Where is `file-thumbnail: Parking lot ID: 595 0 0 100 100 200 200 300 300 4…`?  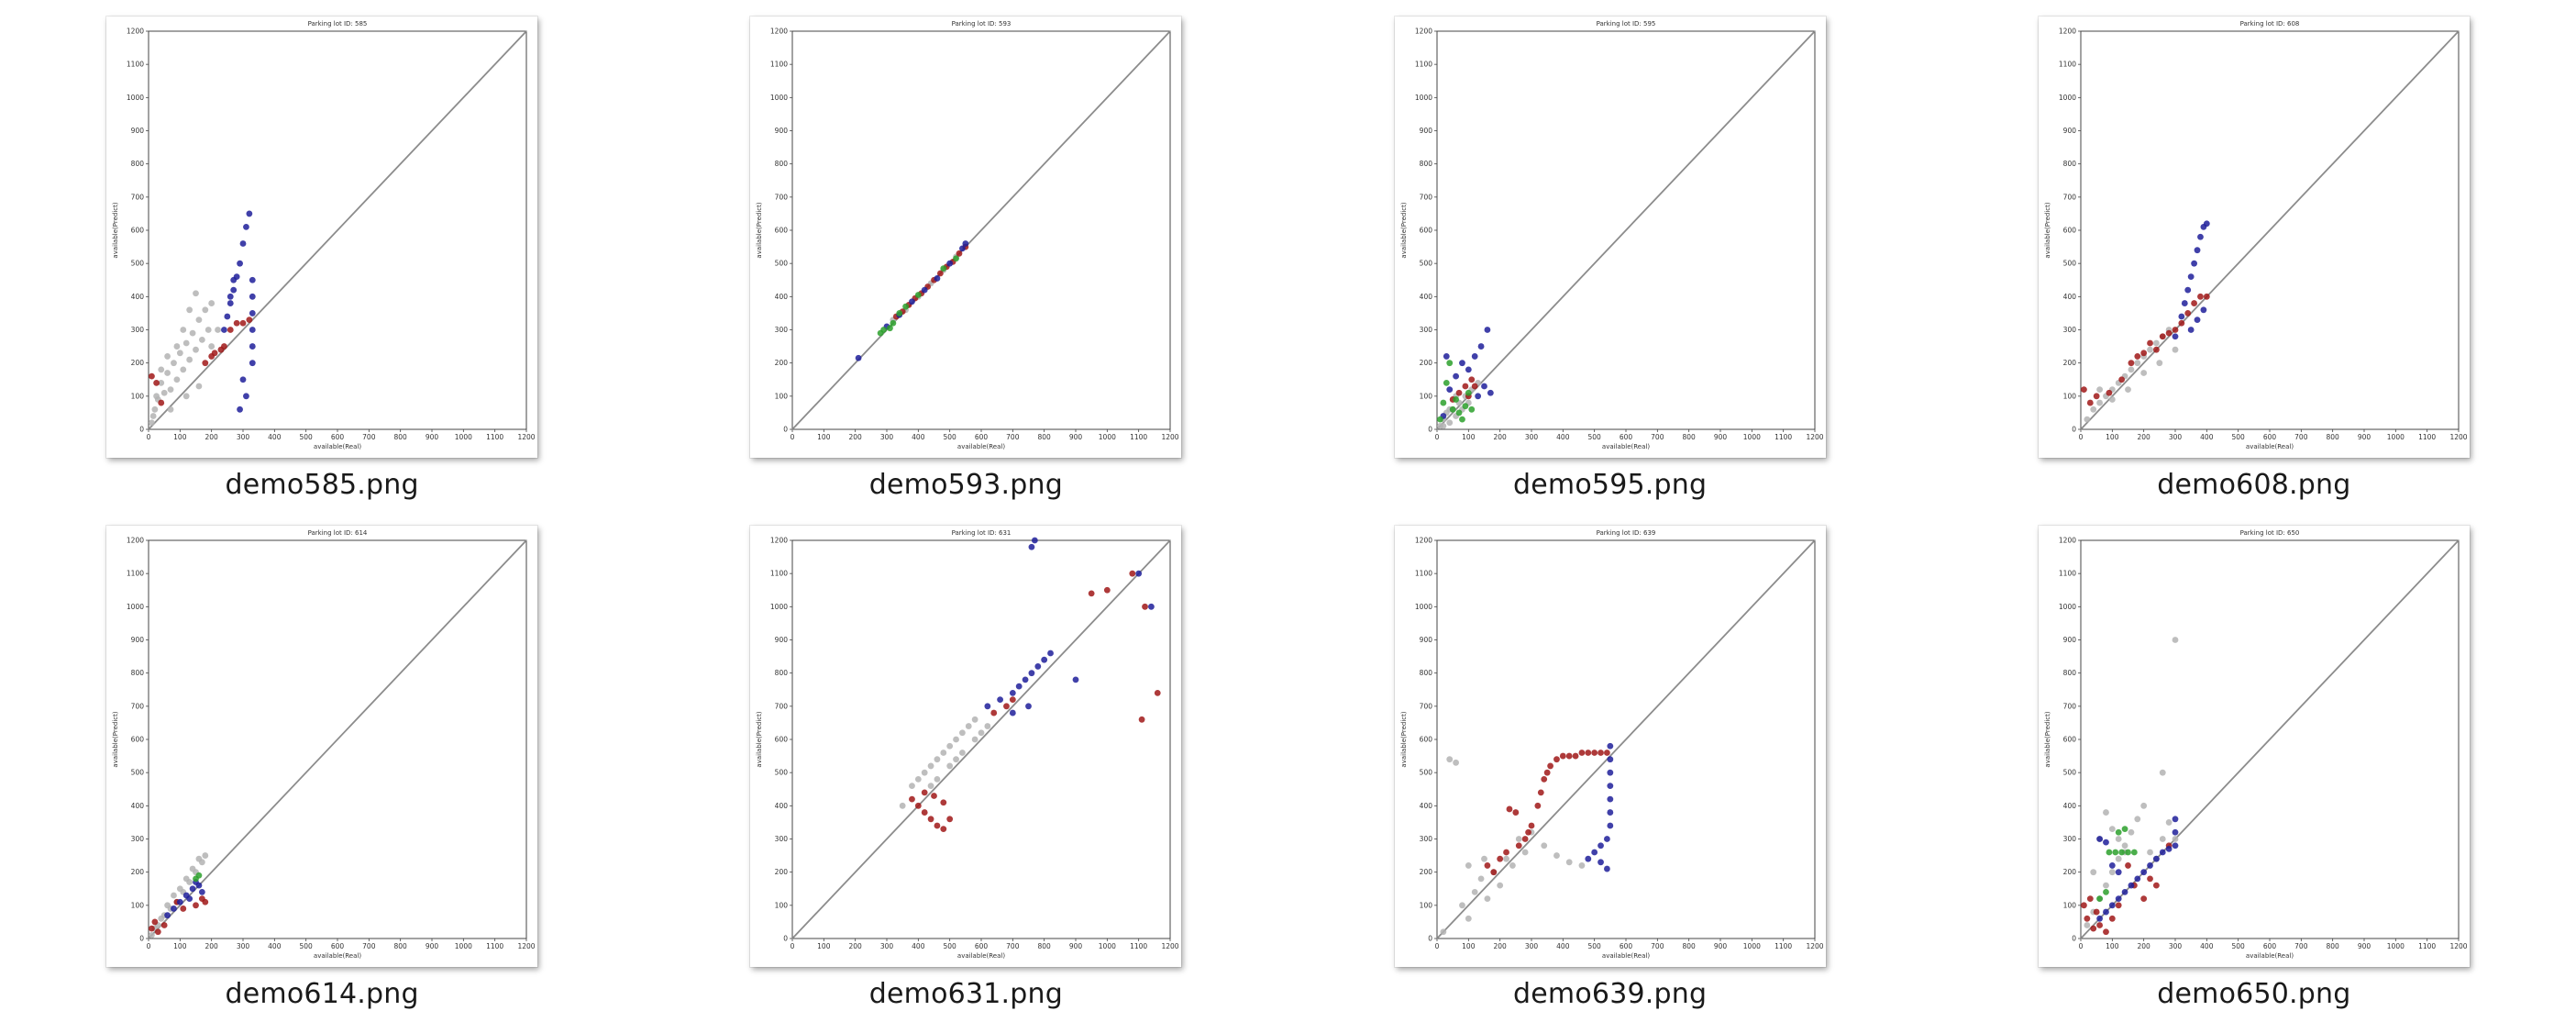 file-thumbnail: Parking lot ID: 595 0 0 100 100 200 200 300 300 4… is located at coordinates (1610, 238).